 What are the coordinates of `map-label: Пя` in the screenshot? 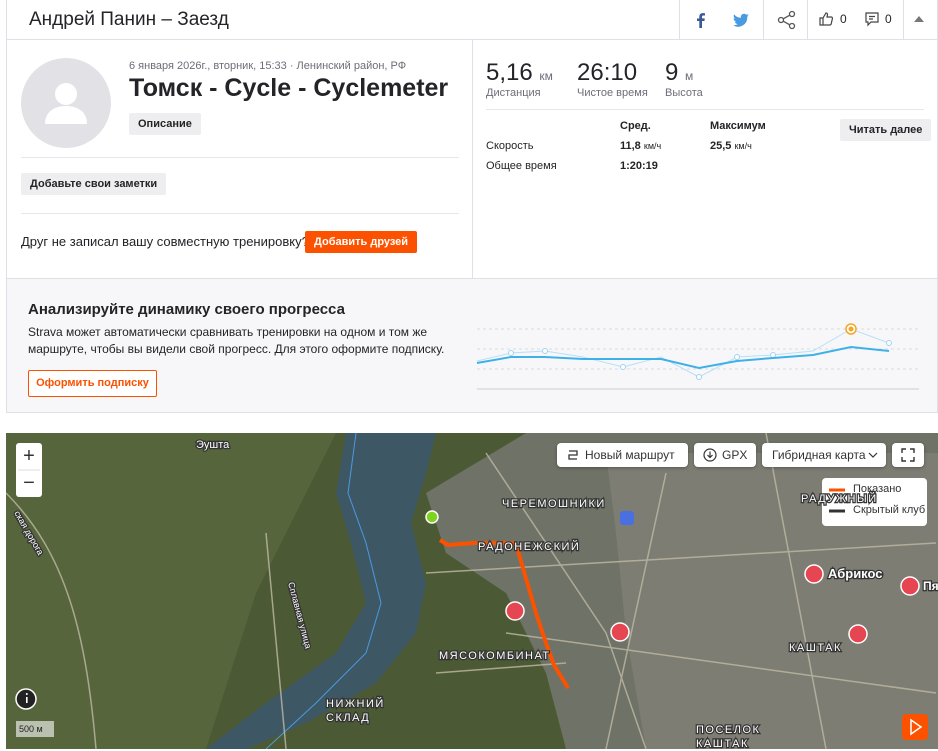 It's located at (930, 586).